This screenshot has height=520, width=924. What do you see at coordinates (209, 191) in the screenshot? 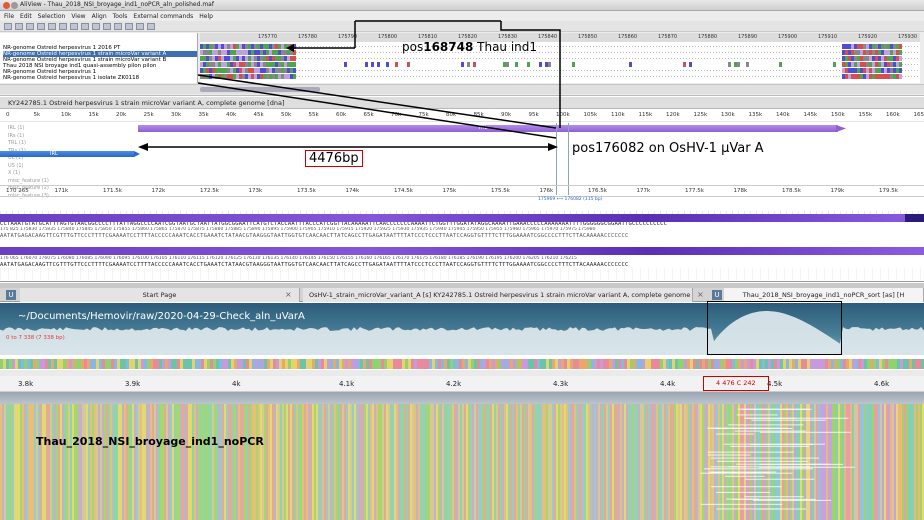
I see `zoom-ruler-tick: 172.5k` at bounding box center [209, 191].